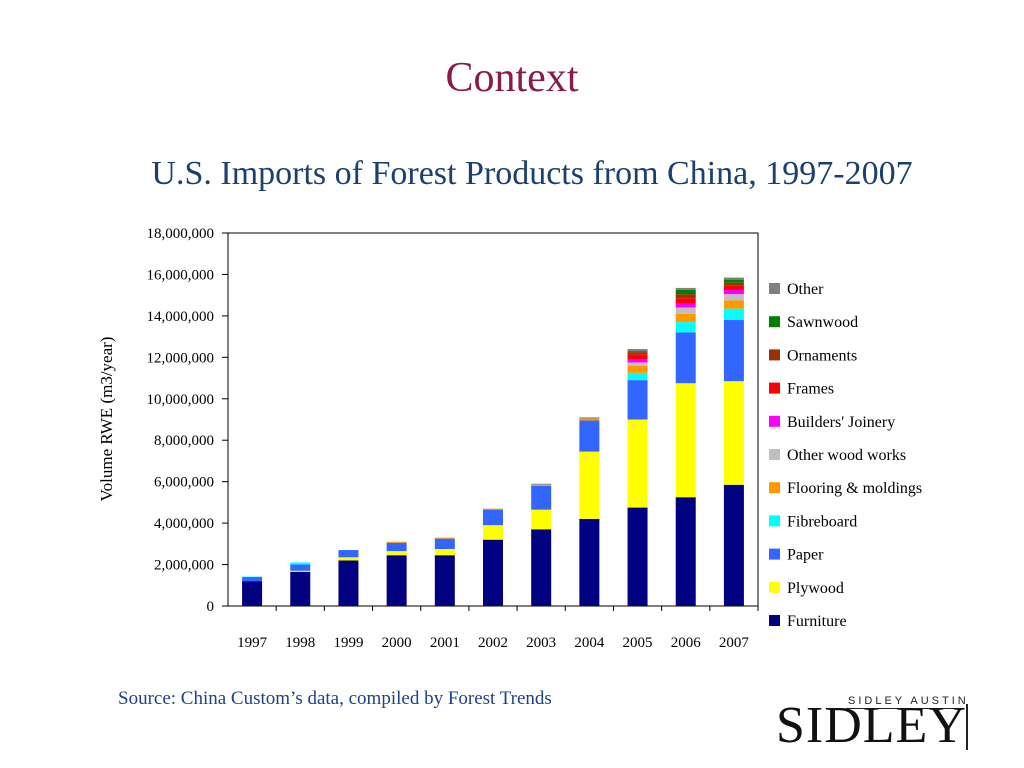 This screenshot has width=1024, height=768. What do you see at coordinates (876, 722) in the screenshot?
I see `sidley-austin-logo: SIDLEY AUSTIN SIDLEY` at bounding box center [876, 722].